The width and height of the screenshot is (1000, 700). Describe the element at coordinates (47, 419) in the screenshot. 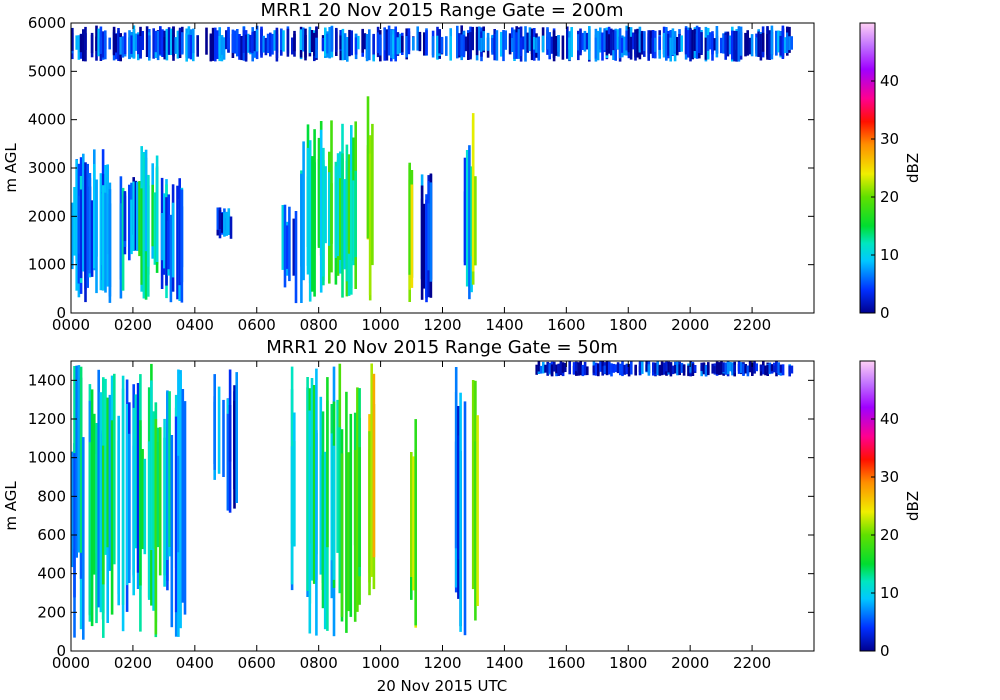

I see `y-tick-label: 1200` at that location.